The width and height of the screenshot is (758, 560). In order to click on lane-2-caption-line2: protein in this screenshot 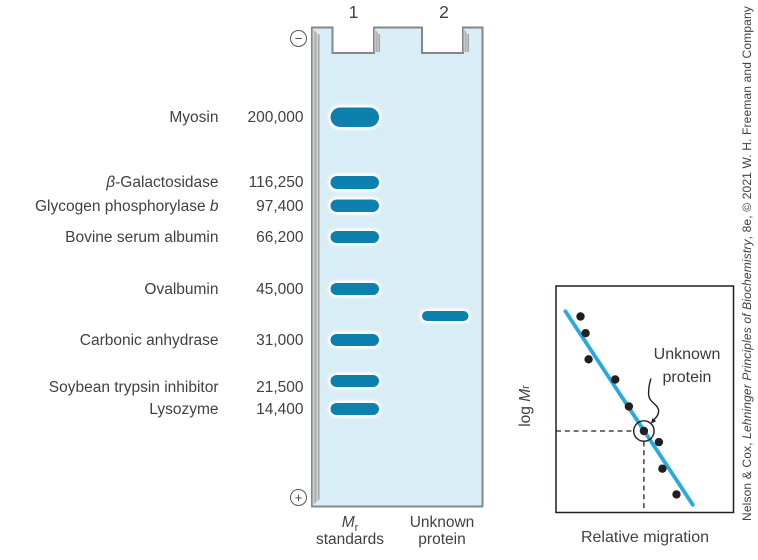, I will do `click(442, 539)`.